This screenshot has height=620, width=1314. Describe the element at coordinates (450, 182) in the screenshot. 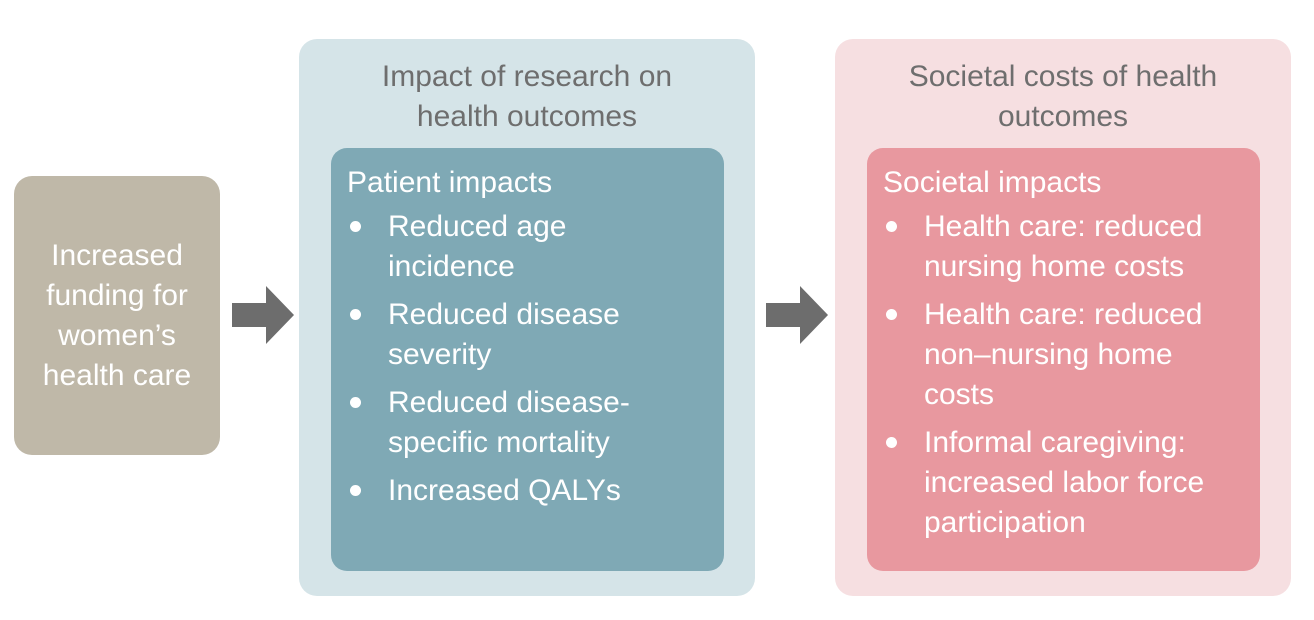

I see `patient-impacts-heading: Patient impacts` at that location.